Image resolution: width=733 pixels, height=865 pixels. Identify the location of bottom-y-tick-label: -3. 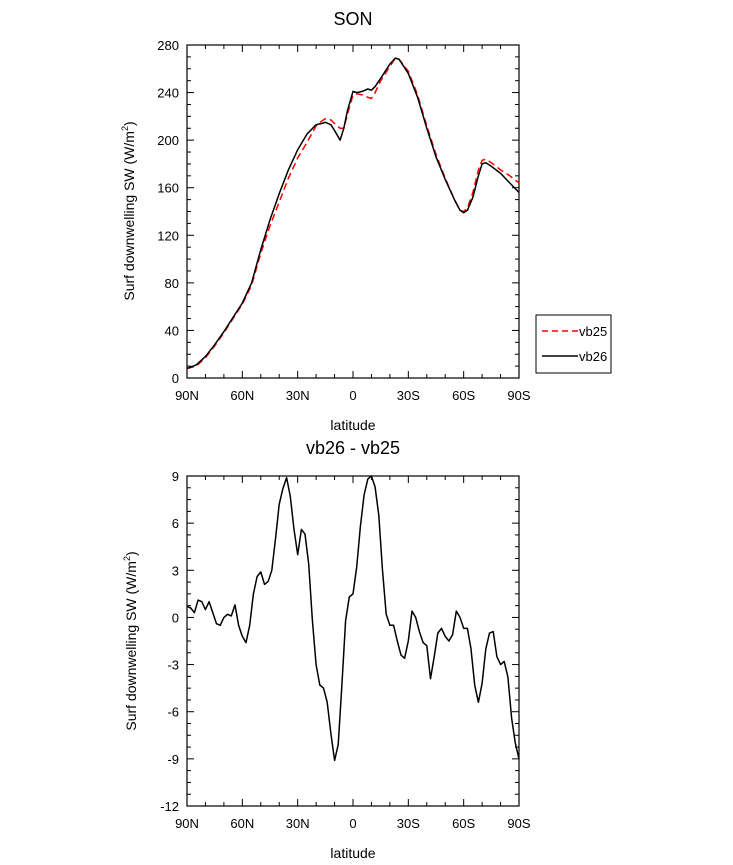
(173, 665).